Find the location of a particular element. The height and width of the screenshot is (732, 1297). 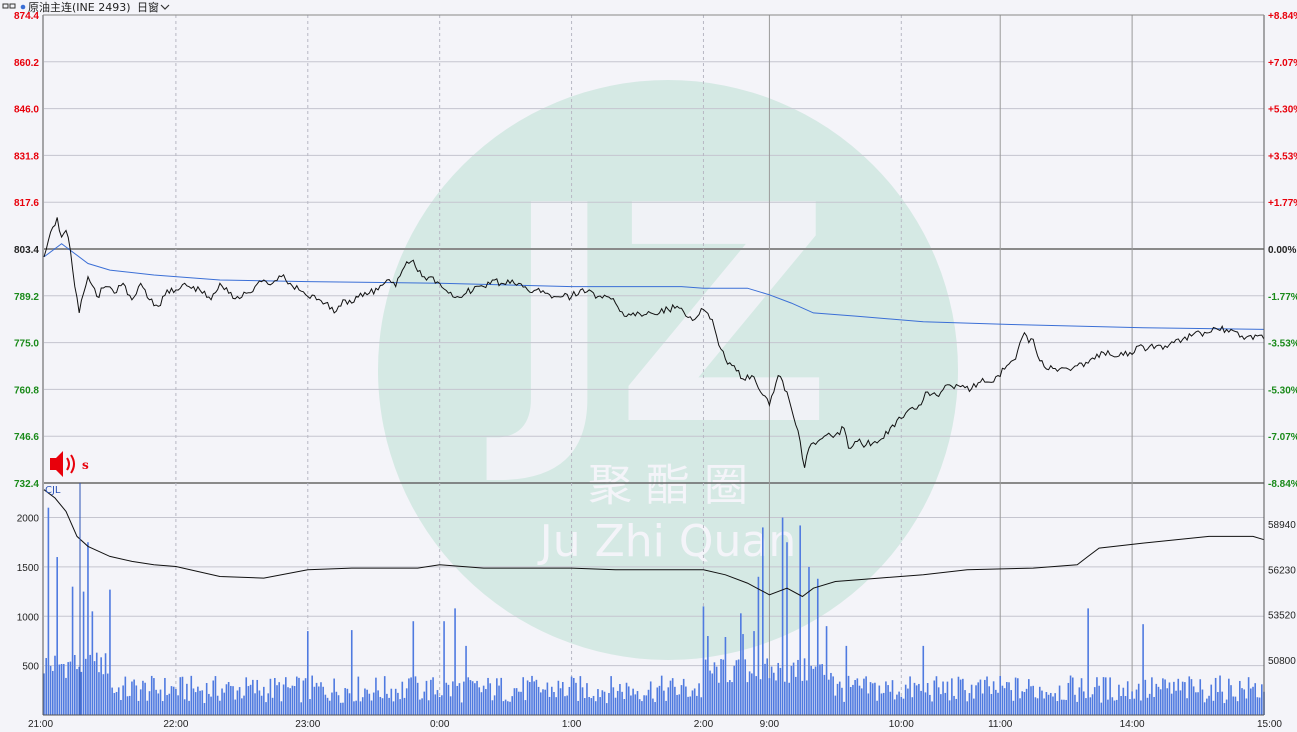

layout-toggle-icon is located at coordinates (9, 6).